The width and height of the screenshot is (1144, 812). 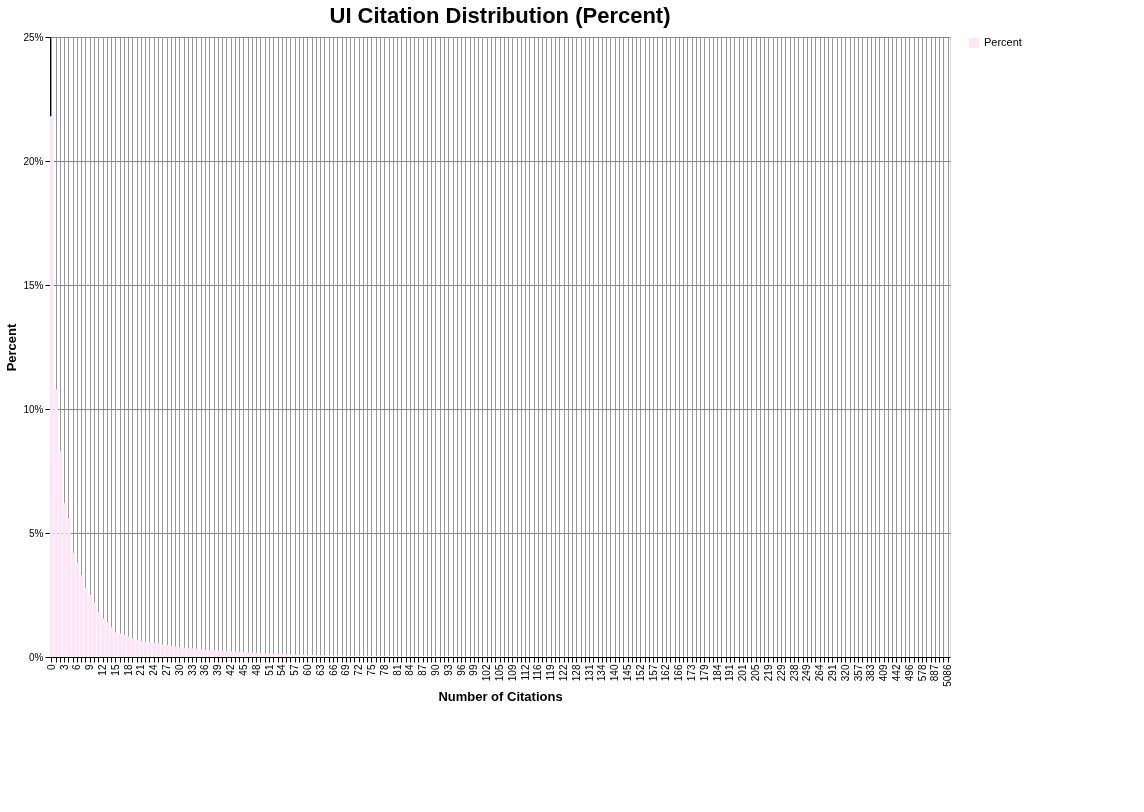 I want to click on x-tick-label: 42, so click(x=231, y=670).